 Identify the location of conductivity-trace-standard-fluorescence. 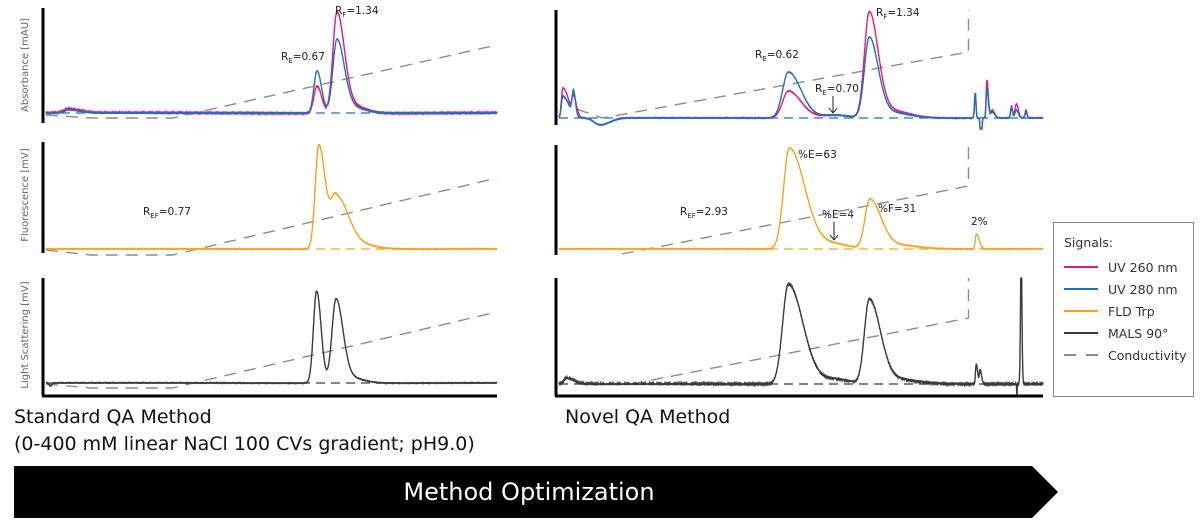
(271, 216).